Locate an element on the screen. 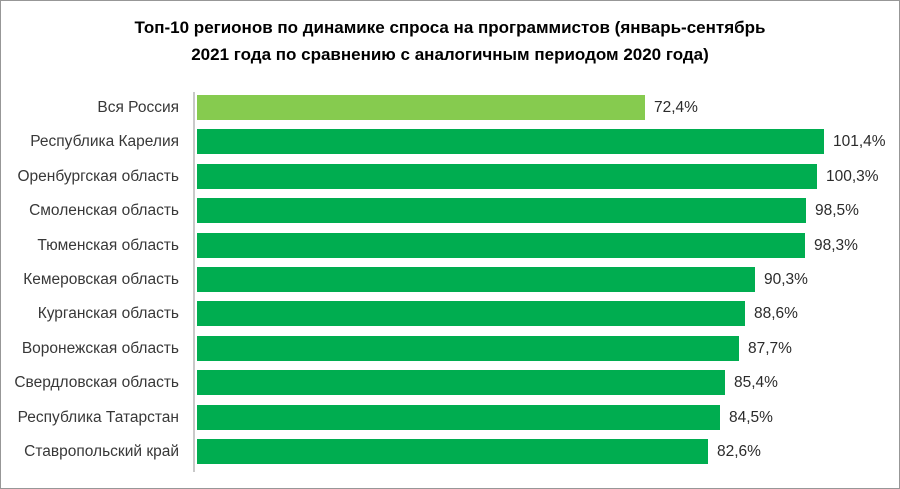 Image resolution: width=900 pixels, height=489 pixels. bar-row: Свердловская область 85,4% is located at coordinates (450, 382).